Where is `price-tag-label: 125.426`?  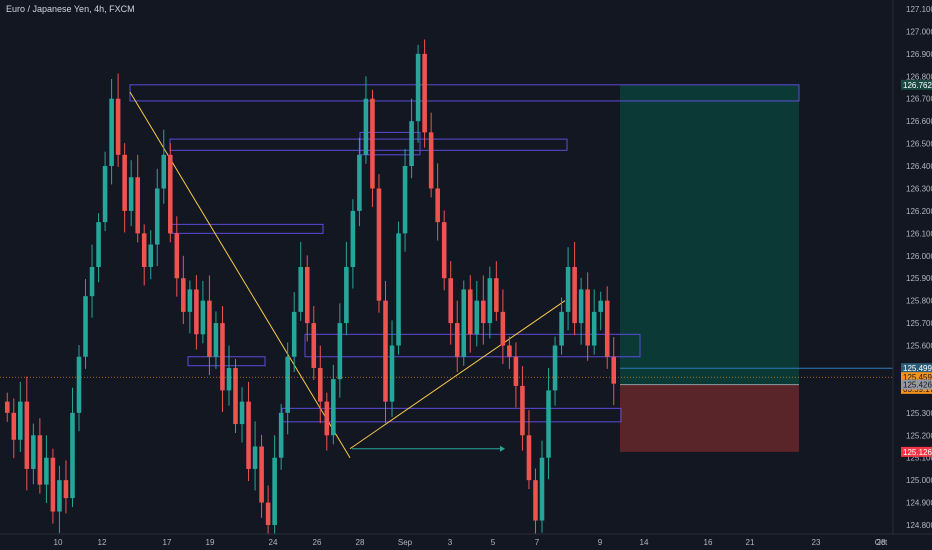
price-tag-label: 125.426 is located at coordinates (917, 385).